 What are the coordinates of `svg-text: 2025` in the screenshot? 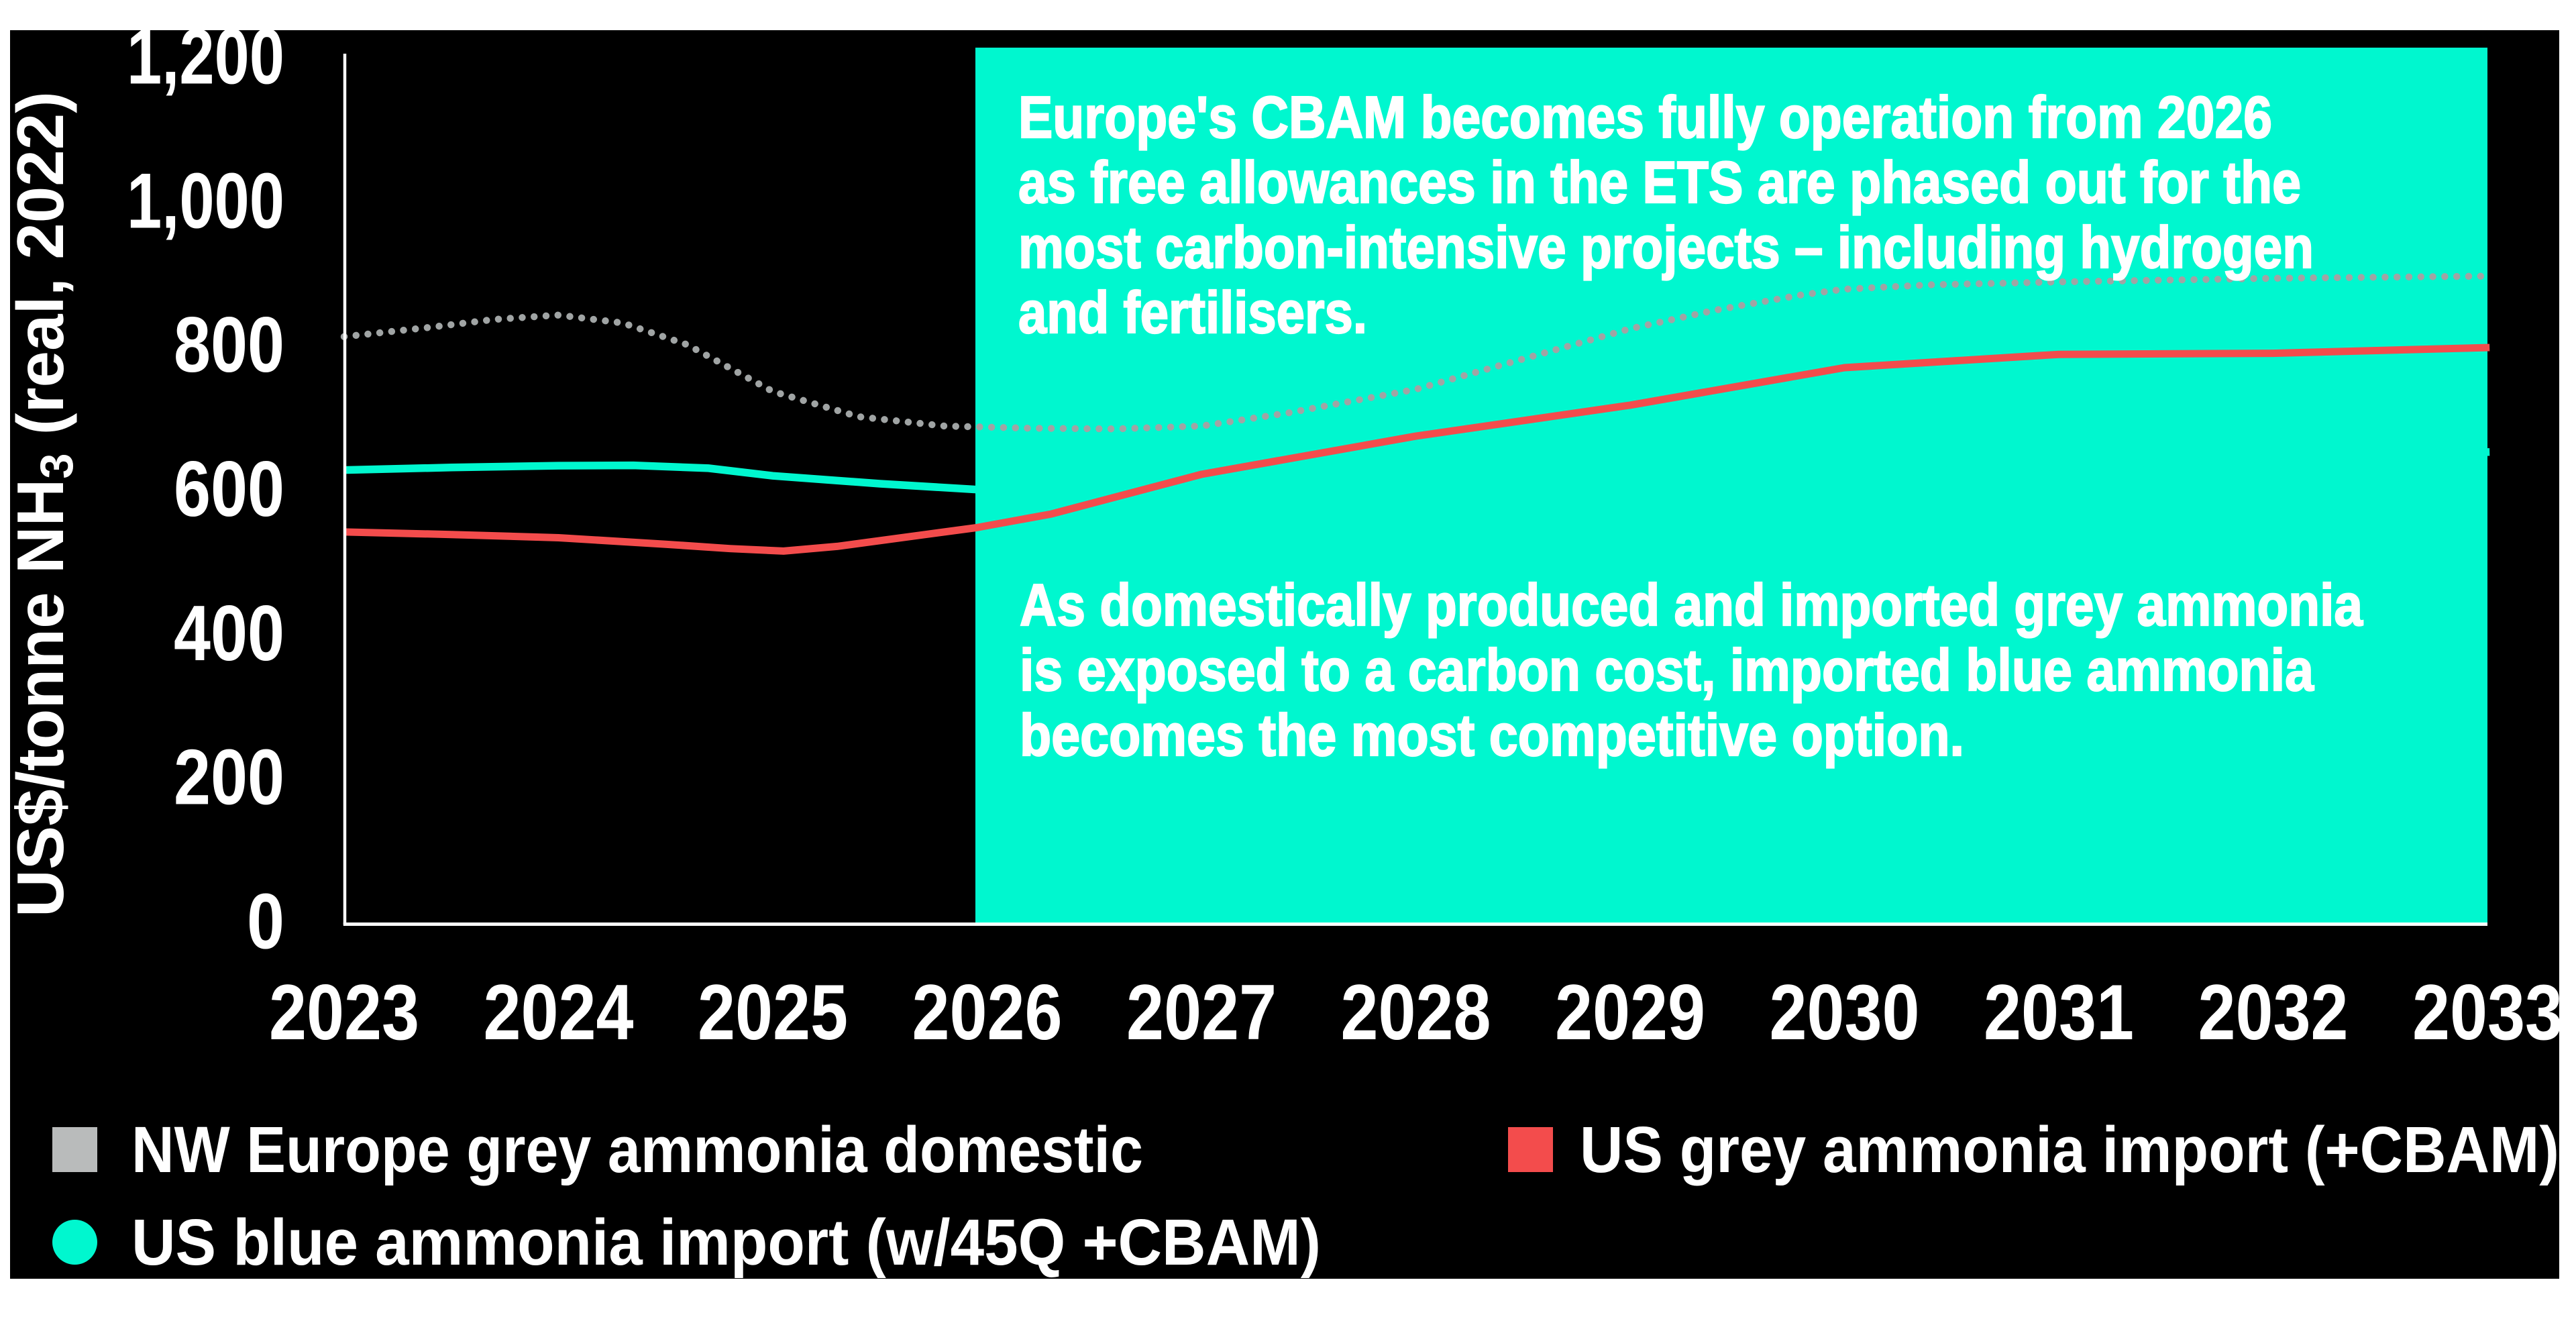 It's located at (773, 1012).